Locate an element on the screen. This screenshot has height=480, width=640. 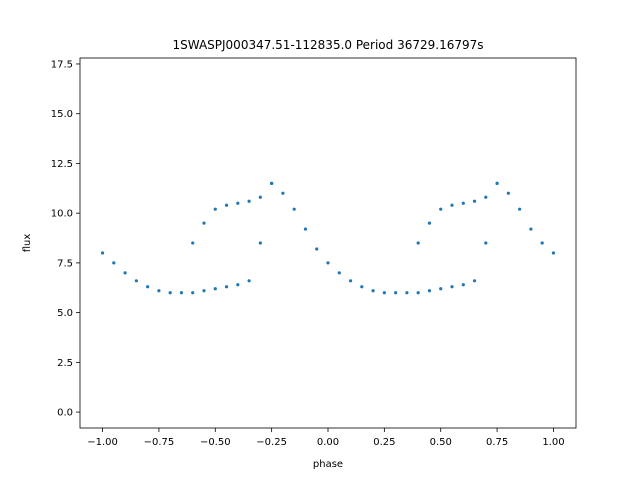
y-axis-ticks: 0.0 2.5 5.0 7.5 10.0 12.5 15.0 17.5 is located at coordinates (65, 239).